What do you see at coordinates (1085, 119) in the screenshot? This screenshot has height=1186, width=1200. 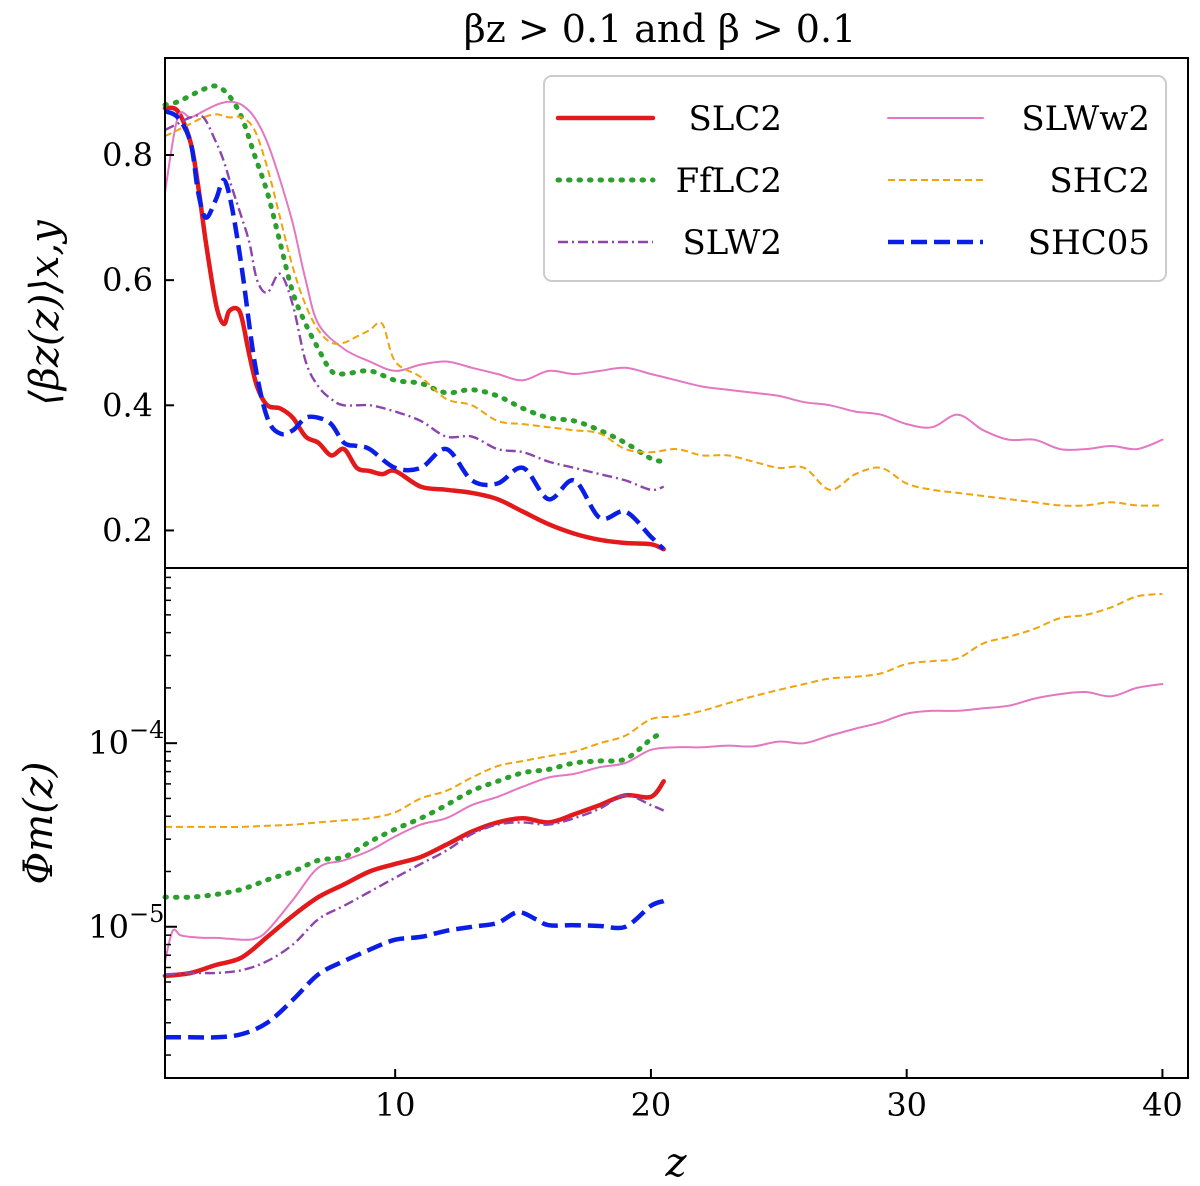 I see `legend-label-slww2: SLWw2` at bounding box center [1085, 119].